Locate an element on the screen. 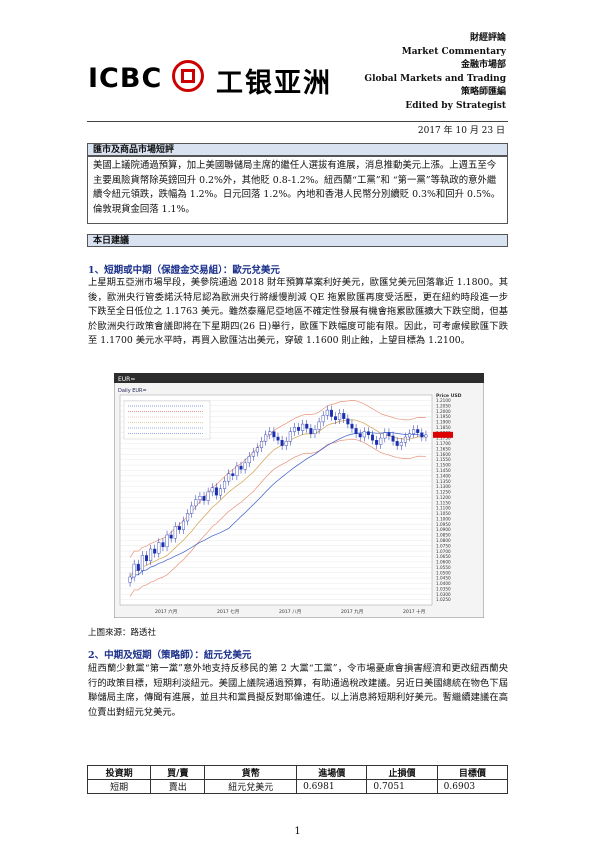  table-header-row: 投資期 買/賣 貨幣 進場價 止損價 目標價 is located at coordinates (297, 772).